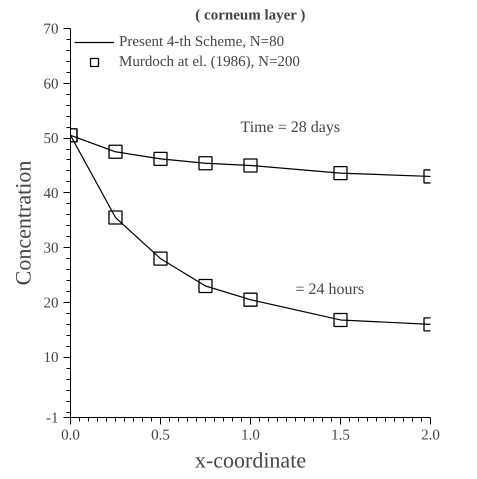 This screenshot has height=479, width=477. What do you see at coordinates (250, 460) in the screenshot?
I see `x-axis-title: x-coordinate` at bounding box center [250, 460].